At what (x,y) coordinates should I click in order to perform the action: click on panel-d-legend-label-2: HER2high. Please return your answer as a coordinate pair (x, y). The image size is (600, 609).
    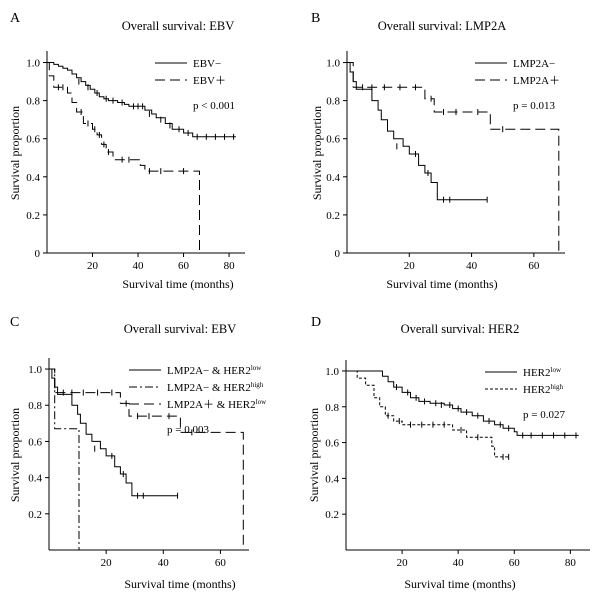
    Looking at the image, I should click on (543, 389).